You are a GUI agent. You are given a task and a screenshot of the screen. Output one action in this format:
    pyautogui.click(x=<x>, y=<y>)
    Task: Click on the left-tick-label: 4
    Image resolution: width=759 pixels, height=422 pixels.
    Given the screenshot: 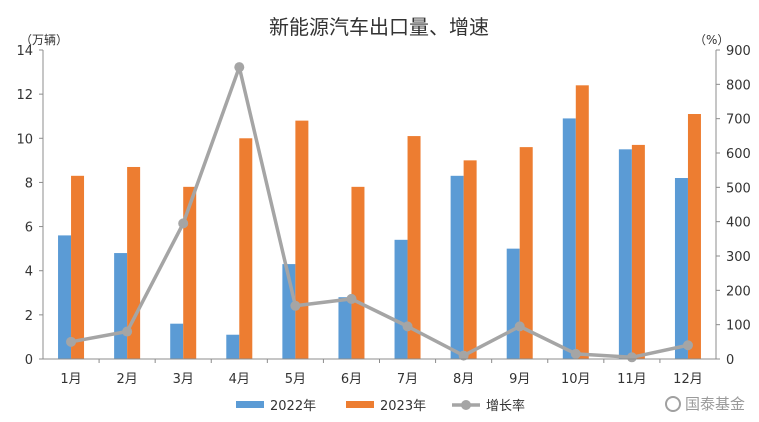 What is the action you would take?
    pyautogui.click(x=29, y=272)
    